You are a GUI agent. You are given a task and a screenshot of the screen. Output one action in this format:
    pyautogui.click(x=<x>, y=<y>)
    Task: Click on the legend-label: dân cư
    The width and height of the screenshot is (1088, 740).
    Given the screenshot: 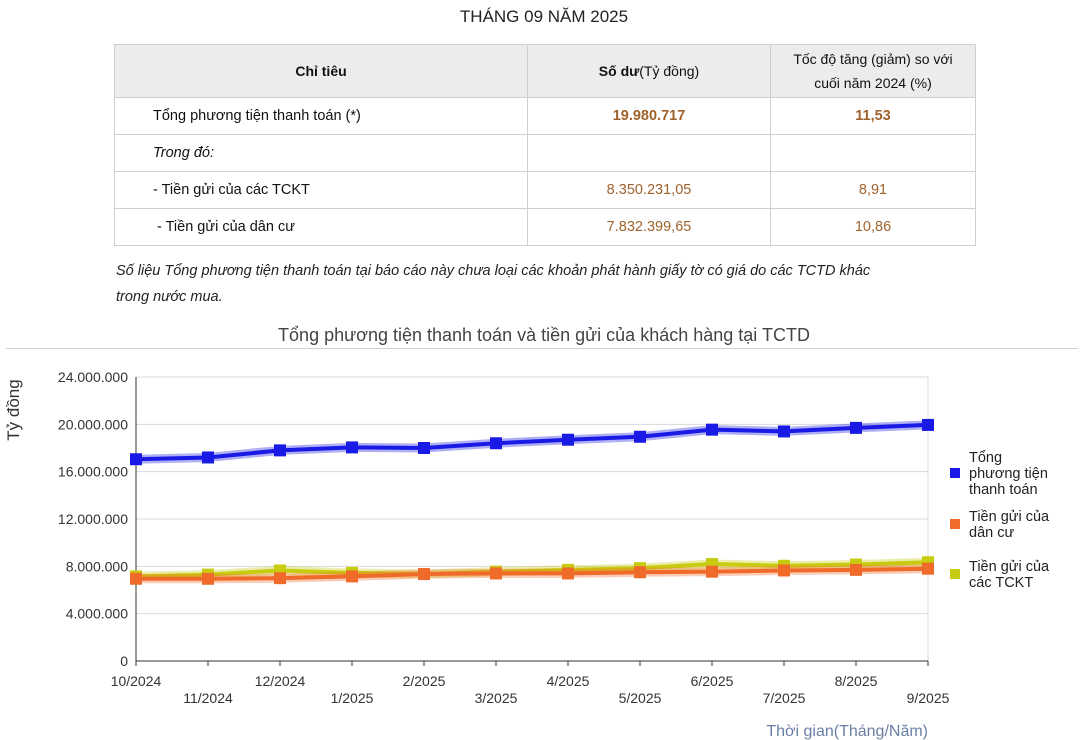 What is the action you would take?
    pyautogui.click(x=991, y=533)
    